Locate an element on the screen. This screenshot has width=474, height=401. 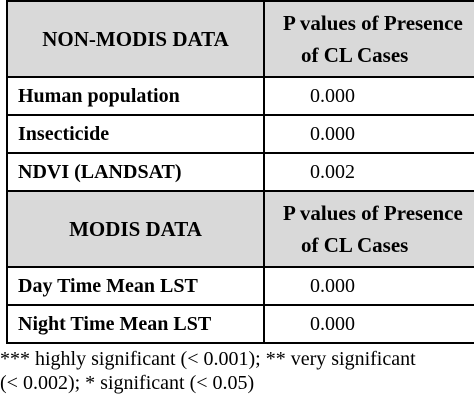
table-row: Insecticide 0.000 is located at coordinates (240, 134).